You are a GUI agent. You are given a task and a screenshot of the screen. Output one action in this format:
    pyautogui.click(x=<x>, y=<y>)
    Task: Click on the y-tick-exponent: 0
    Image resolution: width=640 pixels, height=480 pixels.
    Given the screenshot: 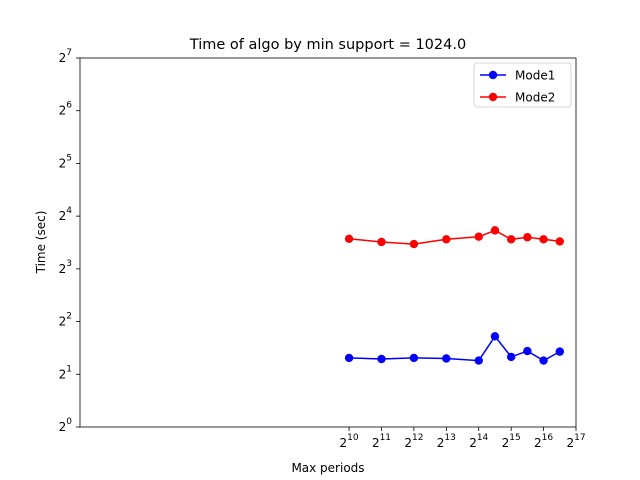 What is the action you would take?
    pyautogui.click(x=69, y=422)
    